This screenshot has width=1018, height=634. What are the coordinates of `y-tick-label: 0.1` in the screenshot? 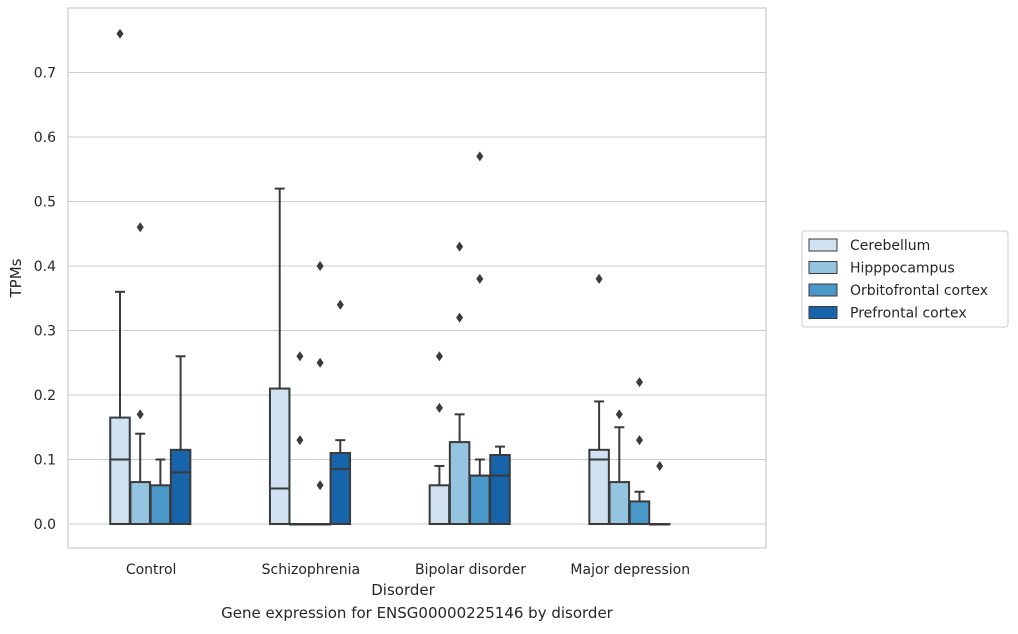 It's located at (45, 461).